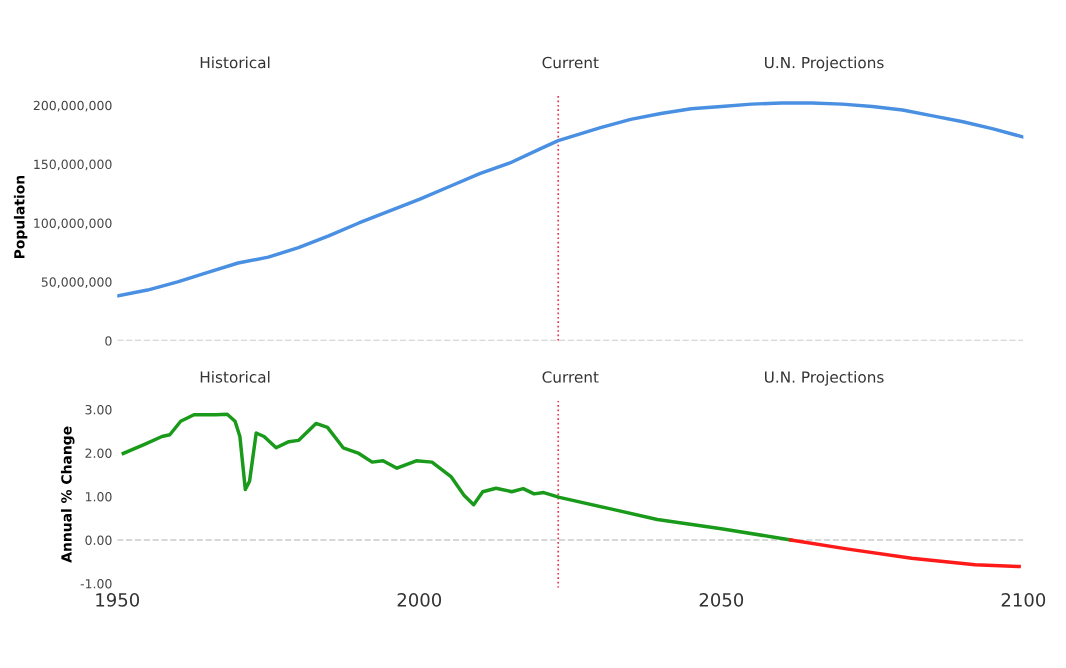 This screenshot has width=1066, height=668. What do you see at coordinates (20, 217) in the screenshot?
I see `y-axis-title: Population` at bounding box center [20, 217].